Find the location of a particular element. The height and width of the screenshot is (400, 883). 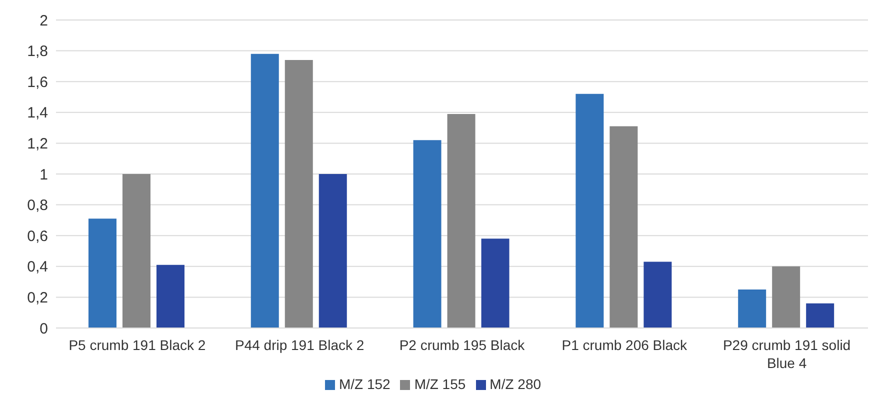

legend-label: M/Z 280 is located at coordinates (516, 384).